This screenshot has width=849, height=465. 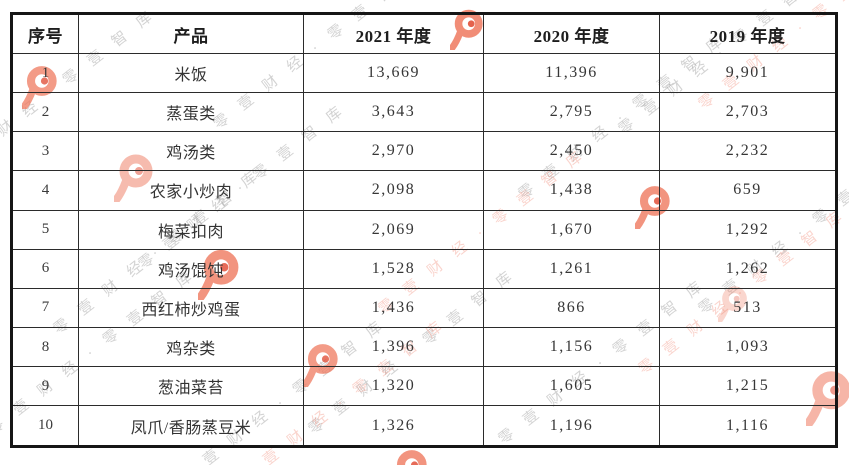 What do you see at coordinates (571, 33) in the screenshot?
I see `col-header-2020: 2020 年度` at bounding box center [571, 33].